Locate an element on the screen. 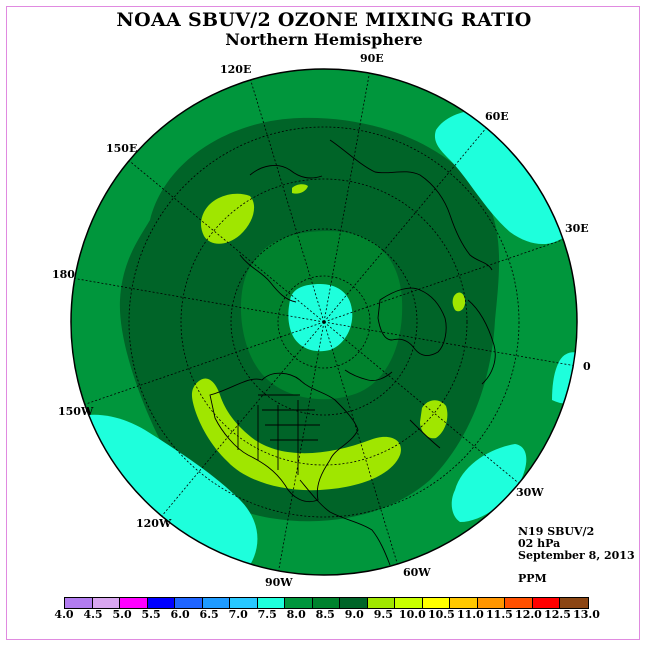 The image size is (648, 648). colorbar-tick-label: 4.5 is located at coordinates (93, 614).